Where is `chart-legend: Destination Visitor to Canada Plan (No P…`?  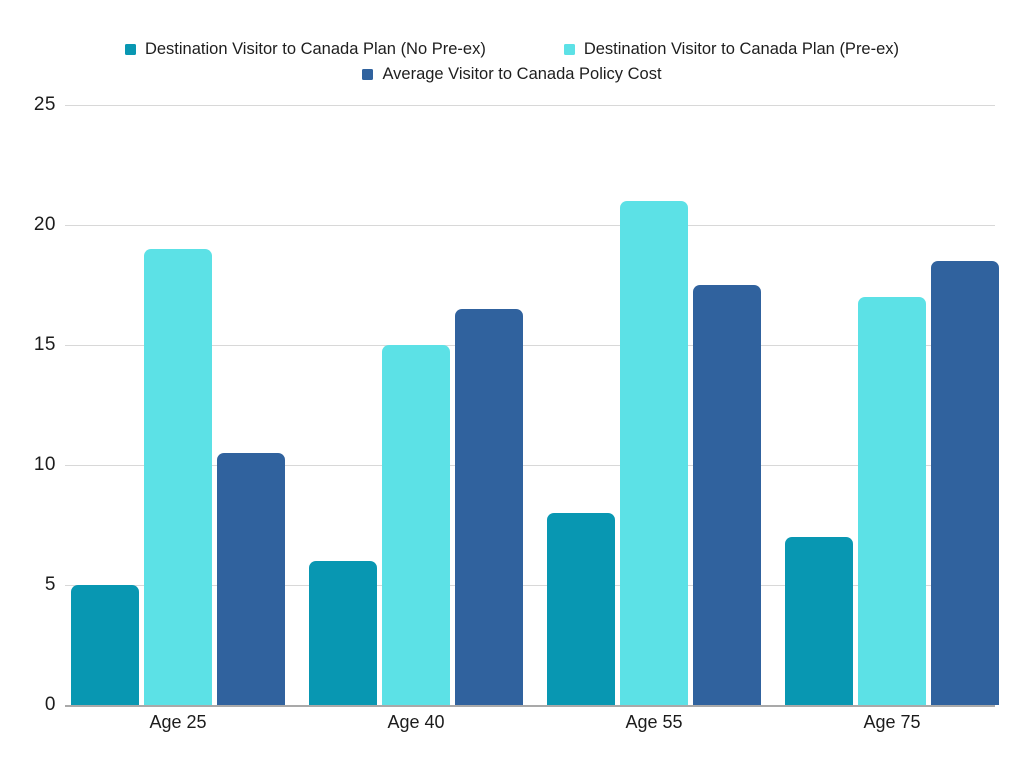
chart-legend: Destination Visitor to Canada Plan (No P… is located at coordinates (512, 62).